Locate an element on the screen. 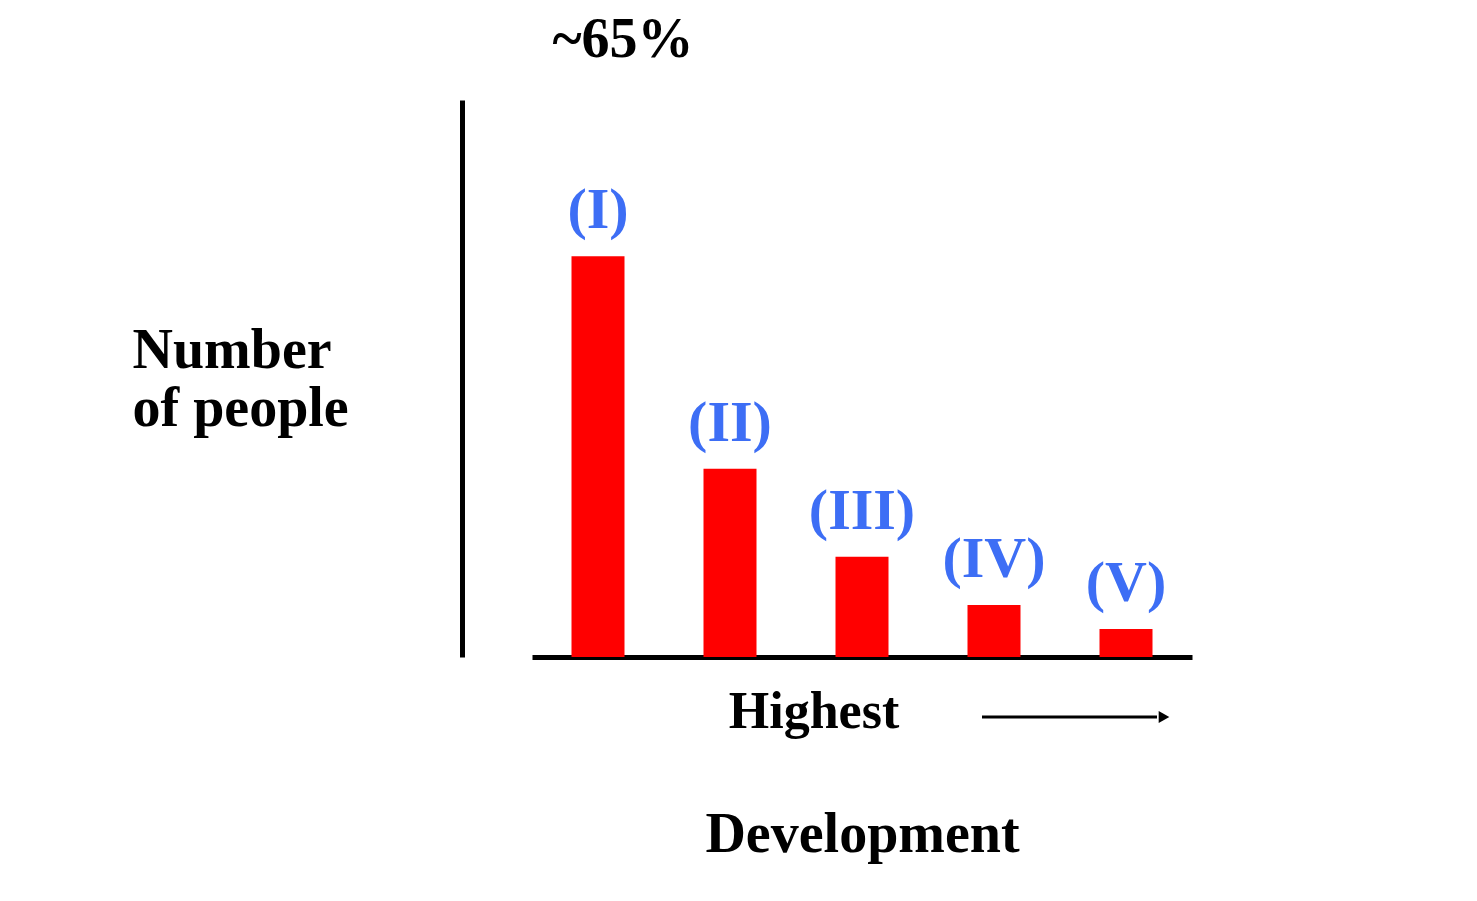 The height and width of the screenshot is (901, 1477). x-tick-label: (IV) is located at coordinates (994, 557).